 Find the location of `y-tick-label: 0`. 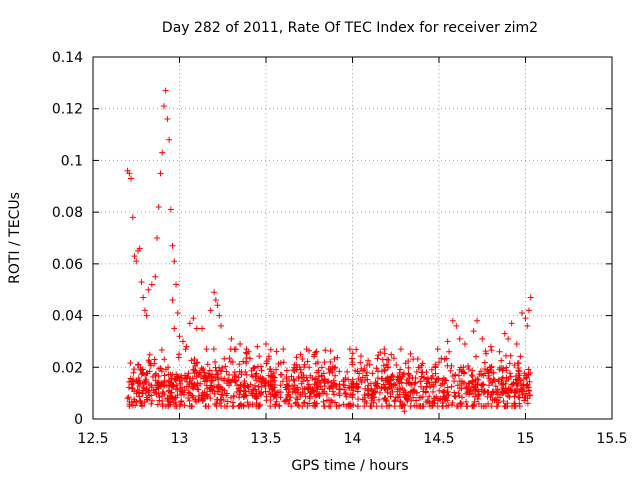

y-tick-label: 0 is located at coordinates (78, 420).